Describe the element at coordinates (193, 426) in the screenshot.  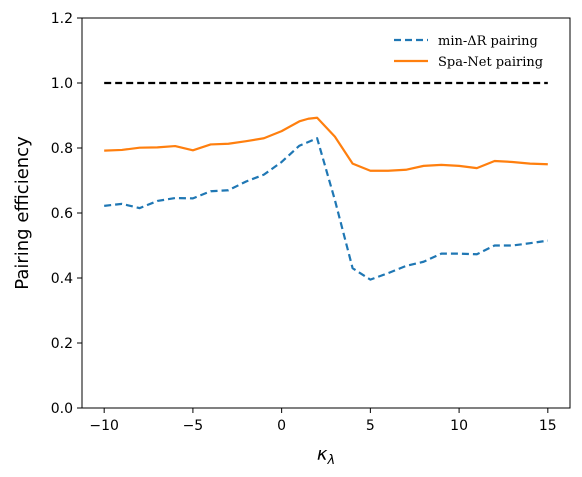
I see `x-tick-label: −5` at that location.